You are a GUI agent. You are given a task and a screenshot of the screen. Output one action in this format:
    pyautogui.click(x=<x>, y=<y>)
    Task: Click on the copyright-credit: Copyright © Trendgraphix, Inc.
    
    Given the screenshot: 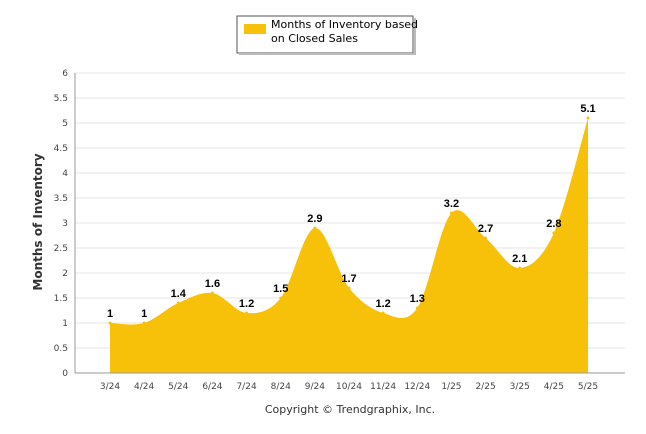 What is the action you would take?
    pyautogui.click(x=350, y=409)
    